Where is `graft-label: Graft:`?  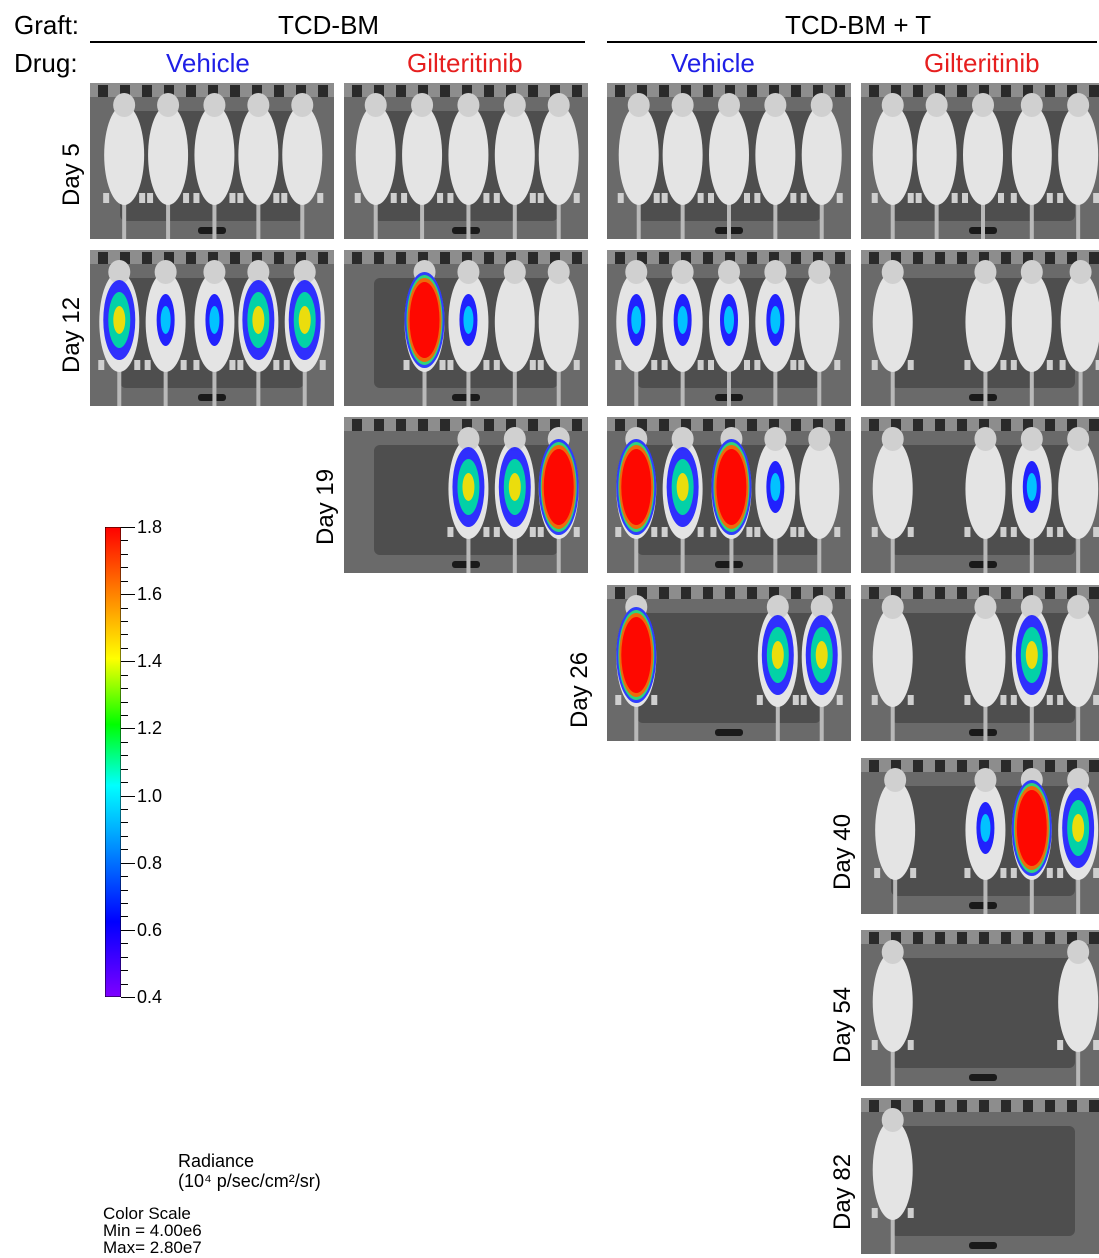 graft-label: Graft: is located at coordinates (47, 25).